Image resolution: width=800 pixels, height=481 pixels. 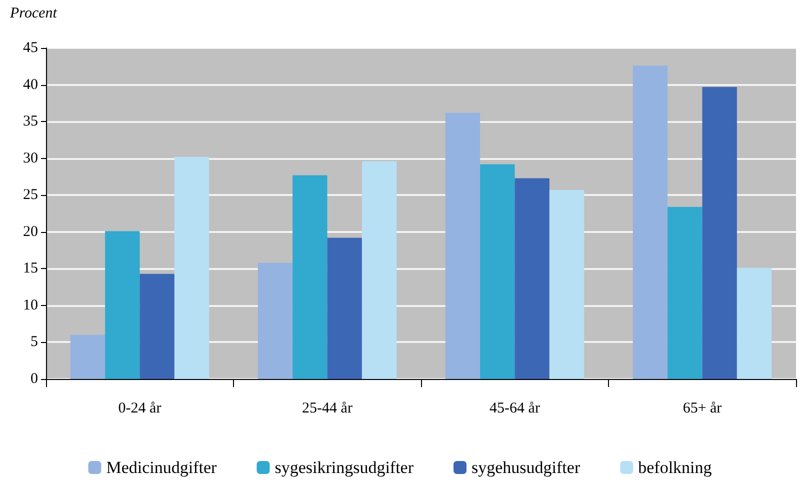 What do you see at coordinates (327, 408) in the screenshot?
I see `x-tick-label: 25-44 år` at bounding box center [327, 408].